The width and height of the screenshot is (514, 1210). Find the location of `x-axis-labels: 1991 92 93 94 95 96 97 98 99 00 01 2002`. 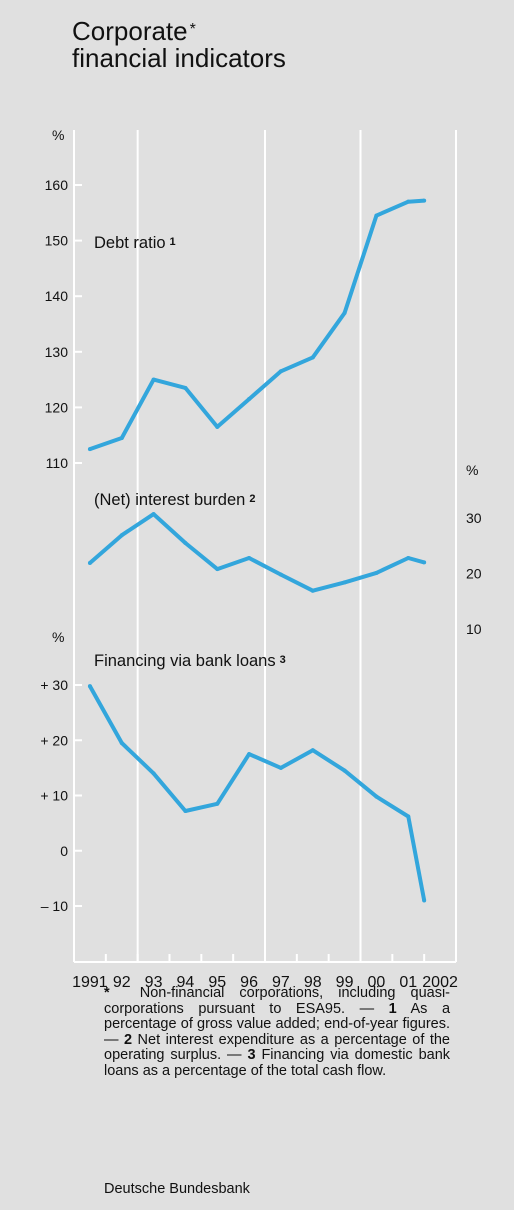

x-axis-labels: 1991 92 93 94 95 96 97 98 99 00 01 2002 is located at coordinates (265, 982).